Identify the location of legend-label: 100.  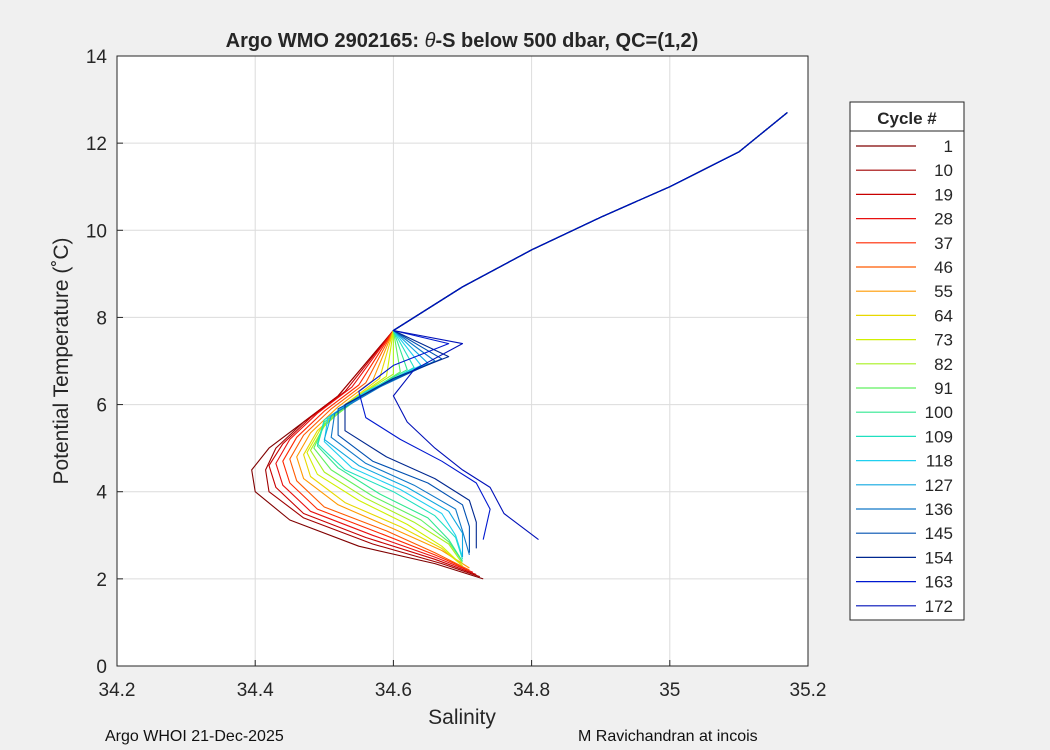
(939, 412).